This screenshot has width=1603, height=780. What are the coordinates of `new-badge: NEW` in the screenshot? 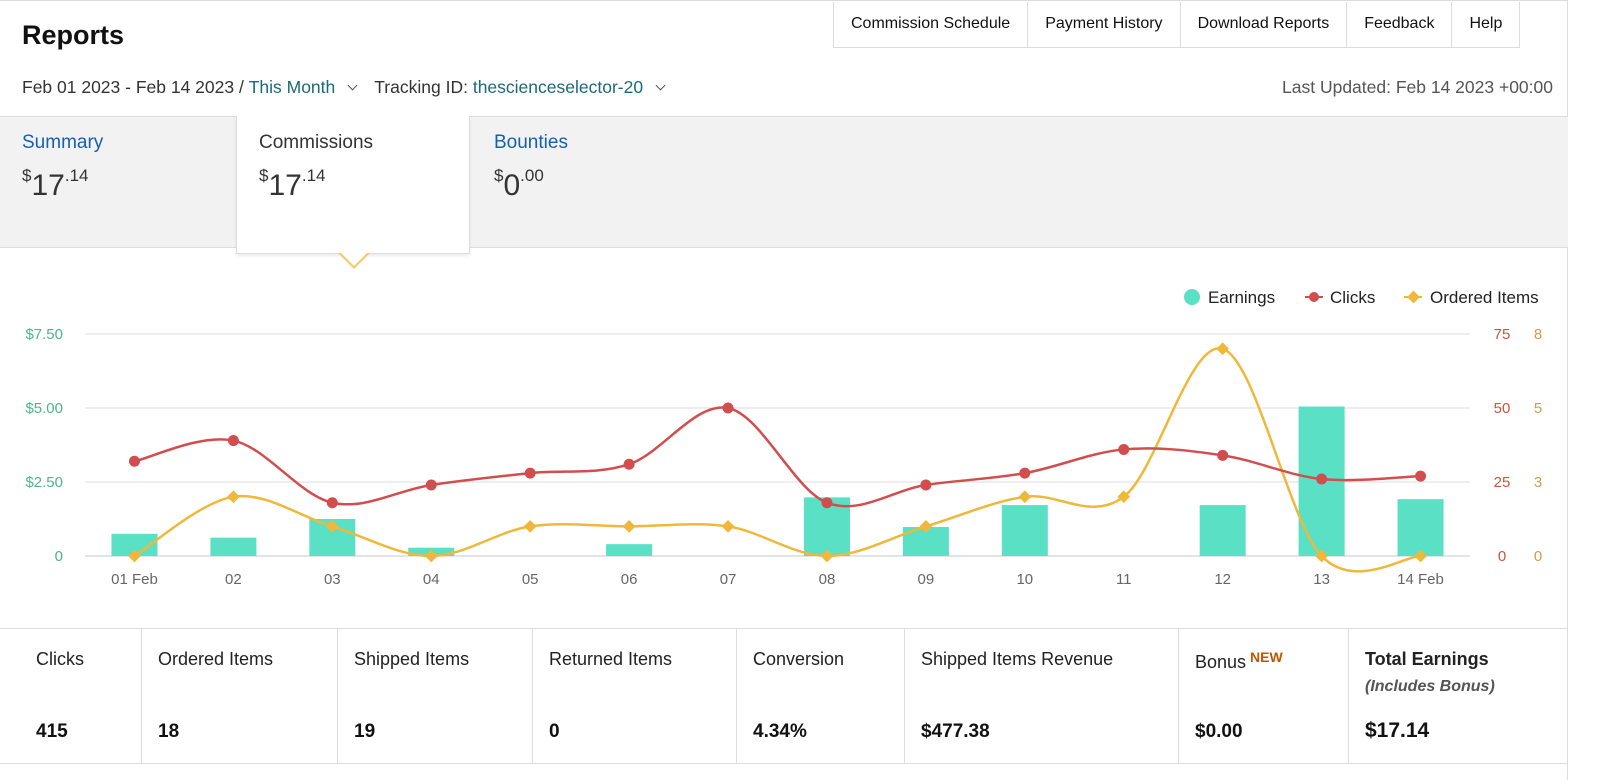 It's located at (1266, 657).